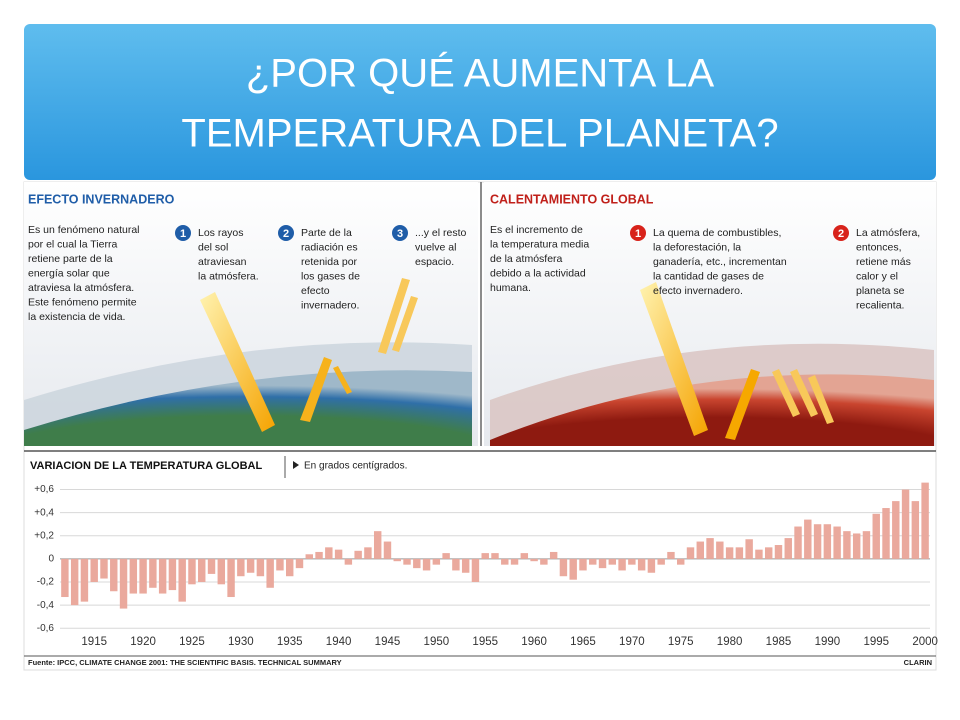 The width and height of the screenshot is (960, 720). What do you see at coordinates (879, 247) in the screenshot?
I see `step-text: entonces,` at bounding box center [879, 247].